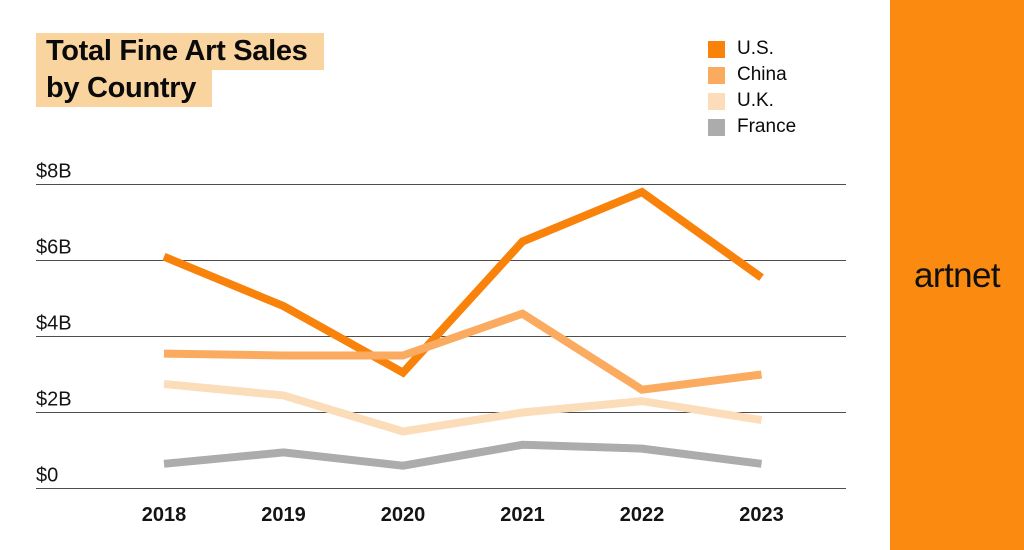  What do you see at coordinates (47, 476) in the screenshot?
I see `y-axis-label: $0` at bounding box center [47, 476].